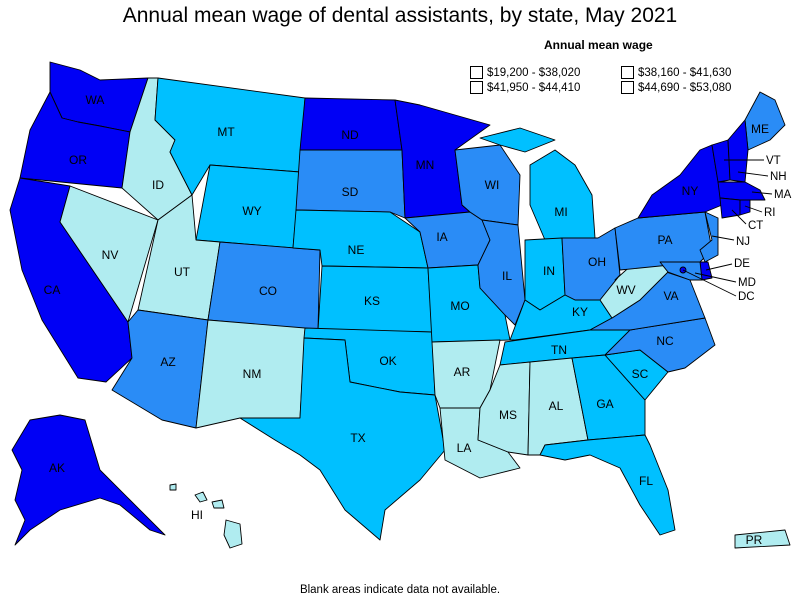  Describe the element at coordinates (770, 213) in the screenshot. I see `label-RI: RI` at that location.